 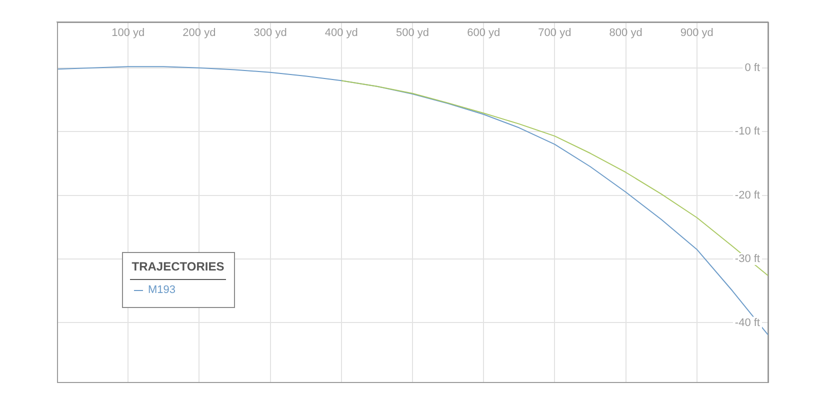 What do you see at coordinates (413, 33) in the screenshot?
I see `x-tick-label: 500 yd` at bounding box center [413, 33].